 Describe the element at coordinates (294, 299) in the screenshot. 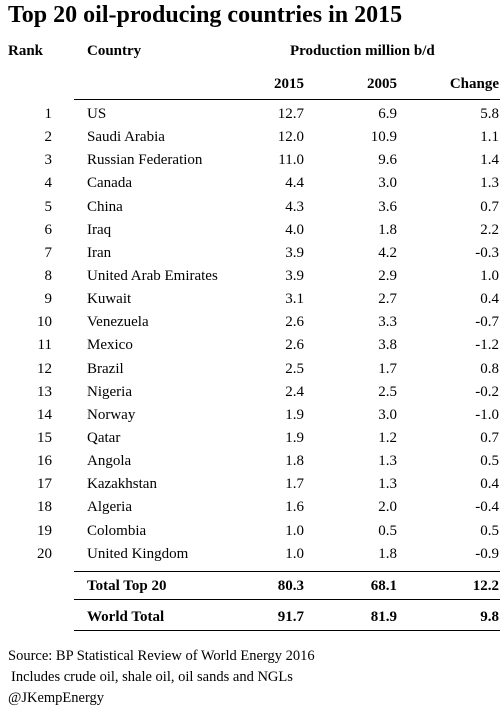

I see `production-2015-cell: 3.1` at that location.